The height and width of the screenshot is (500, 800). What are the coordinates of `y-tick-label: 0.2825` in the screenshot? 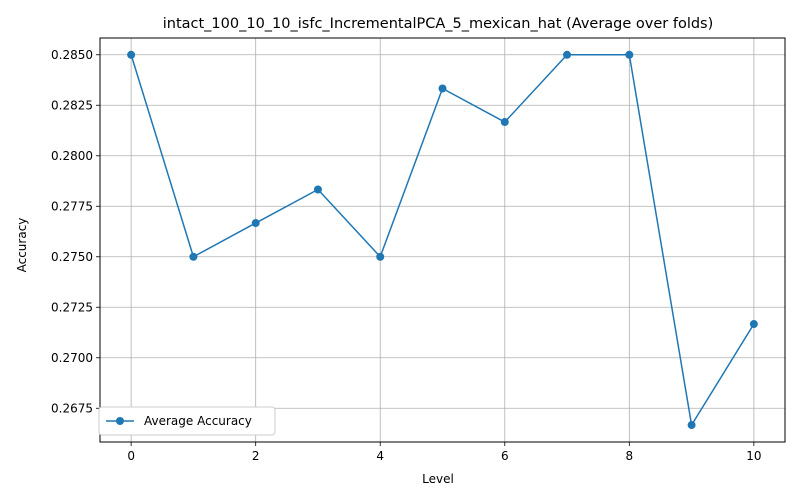 It's located at (72, 105).